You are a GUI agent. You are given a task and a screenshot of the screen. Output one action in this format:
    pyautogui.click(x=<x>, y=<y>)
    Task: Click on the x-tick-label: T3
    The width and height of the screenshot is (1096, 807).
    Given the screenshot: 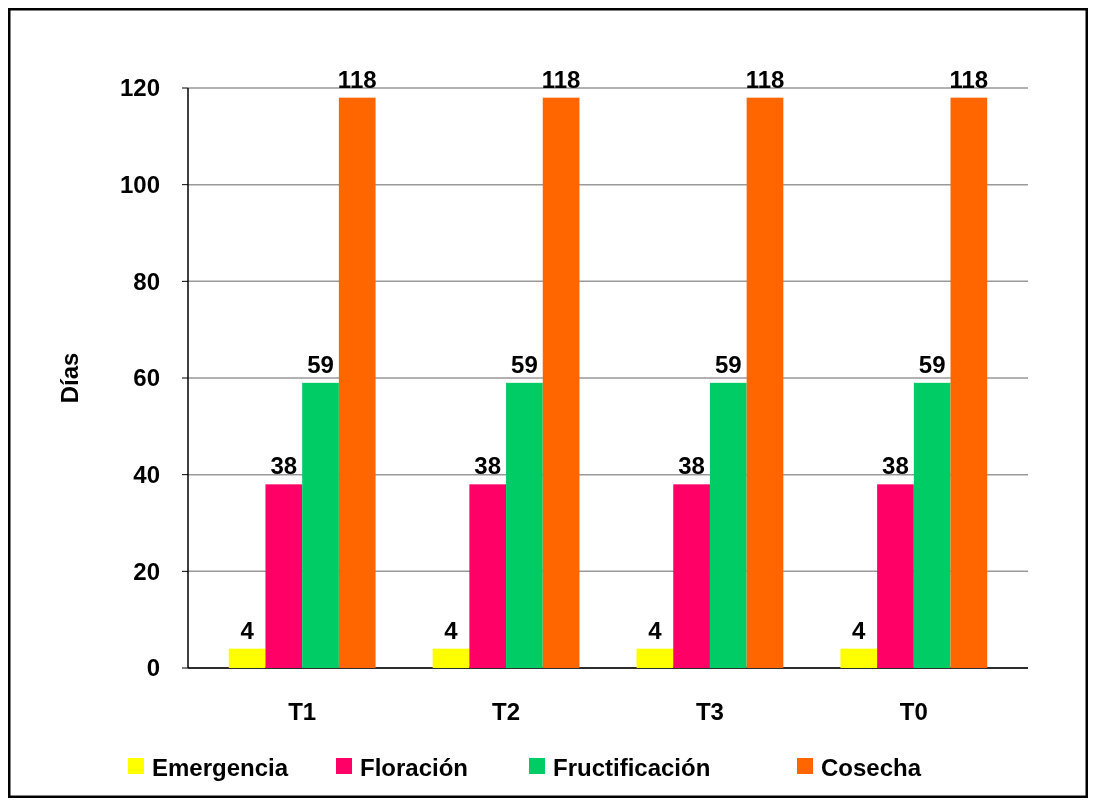 What is the action you would take?
    pyautogui.click(x=709, y=711)
    